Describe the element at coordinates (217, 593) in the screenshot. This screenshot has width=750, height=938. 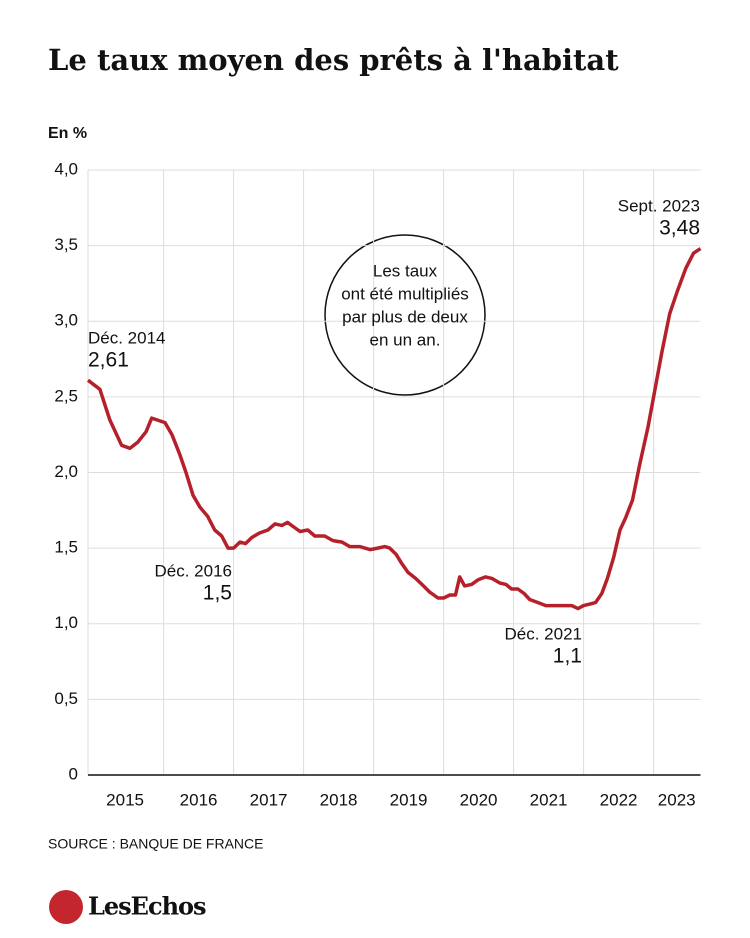
I see `annotation-value: 1,5` at that location.